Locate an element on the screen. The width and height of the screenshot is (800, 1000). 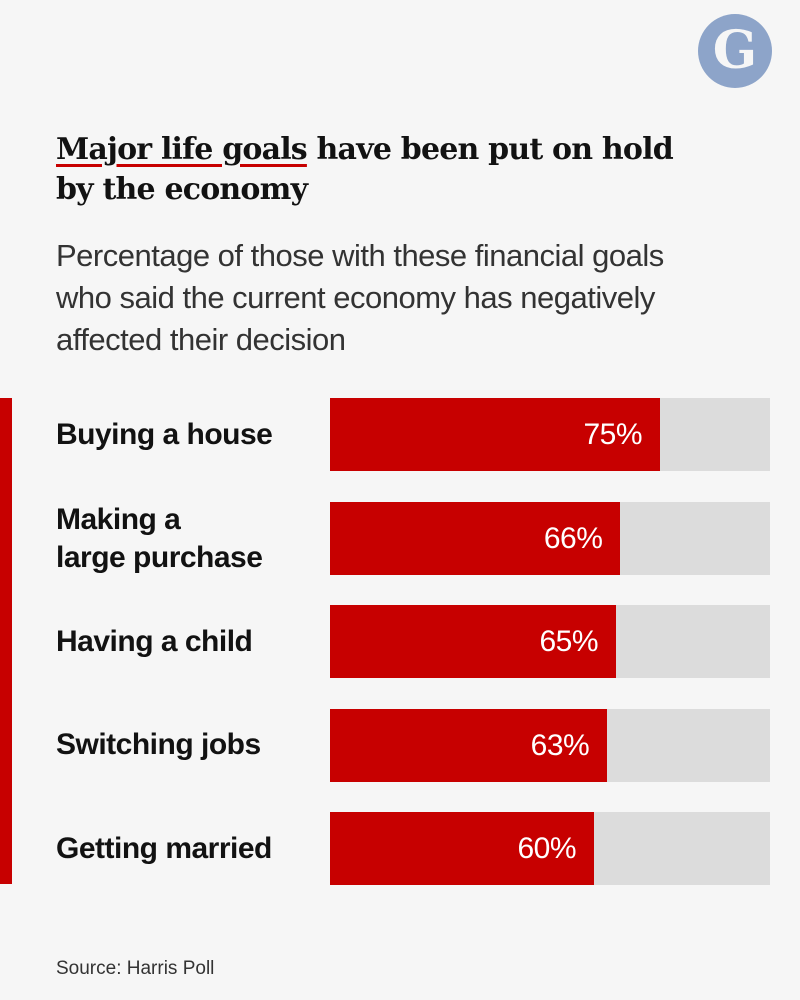
bar-track: 63% is located at coordinates (550, 745).